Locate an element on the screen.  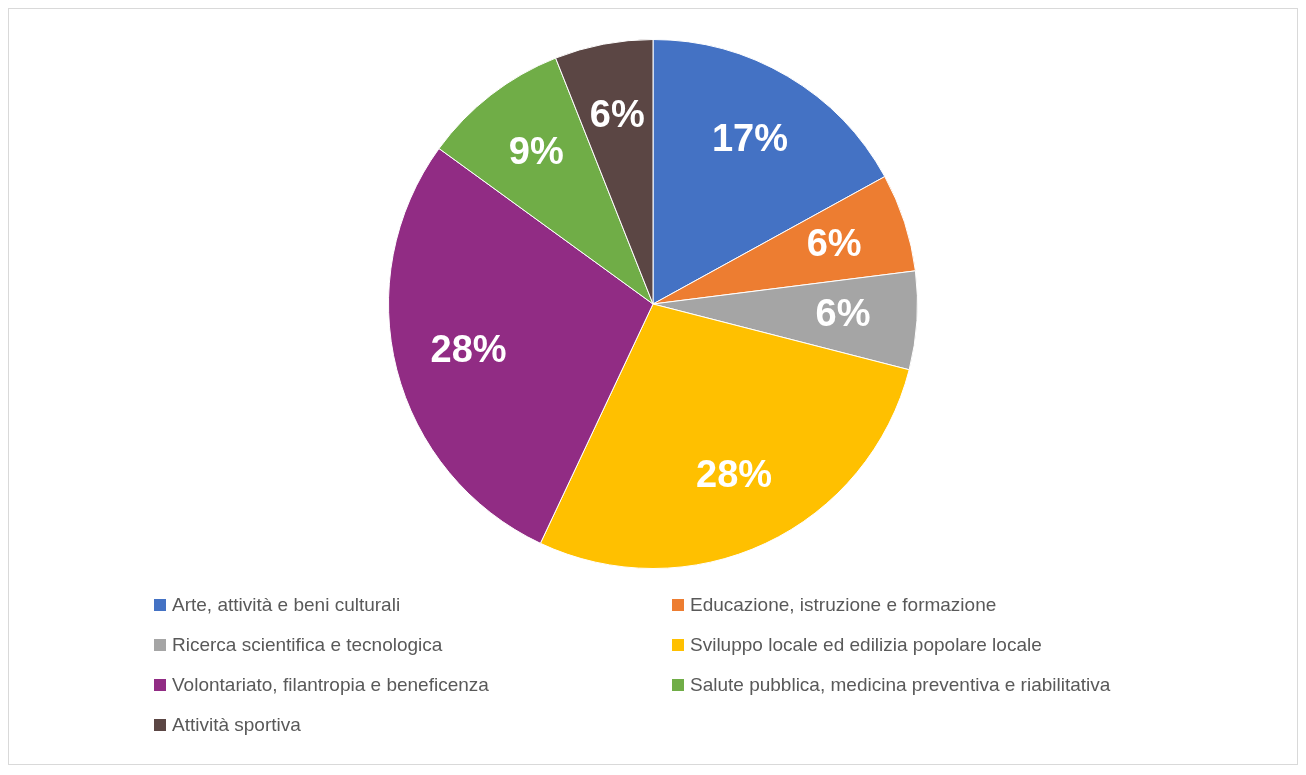
legend-label: Attività sportiva is located at coordinates (236, 725).